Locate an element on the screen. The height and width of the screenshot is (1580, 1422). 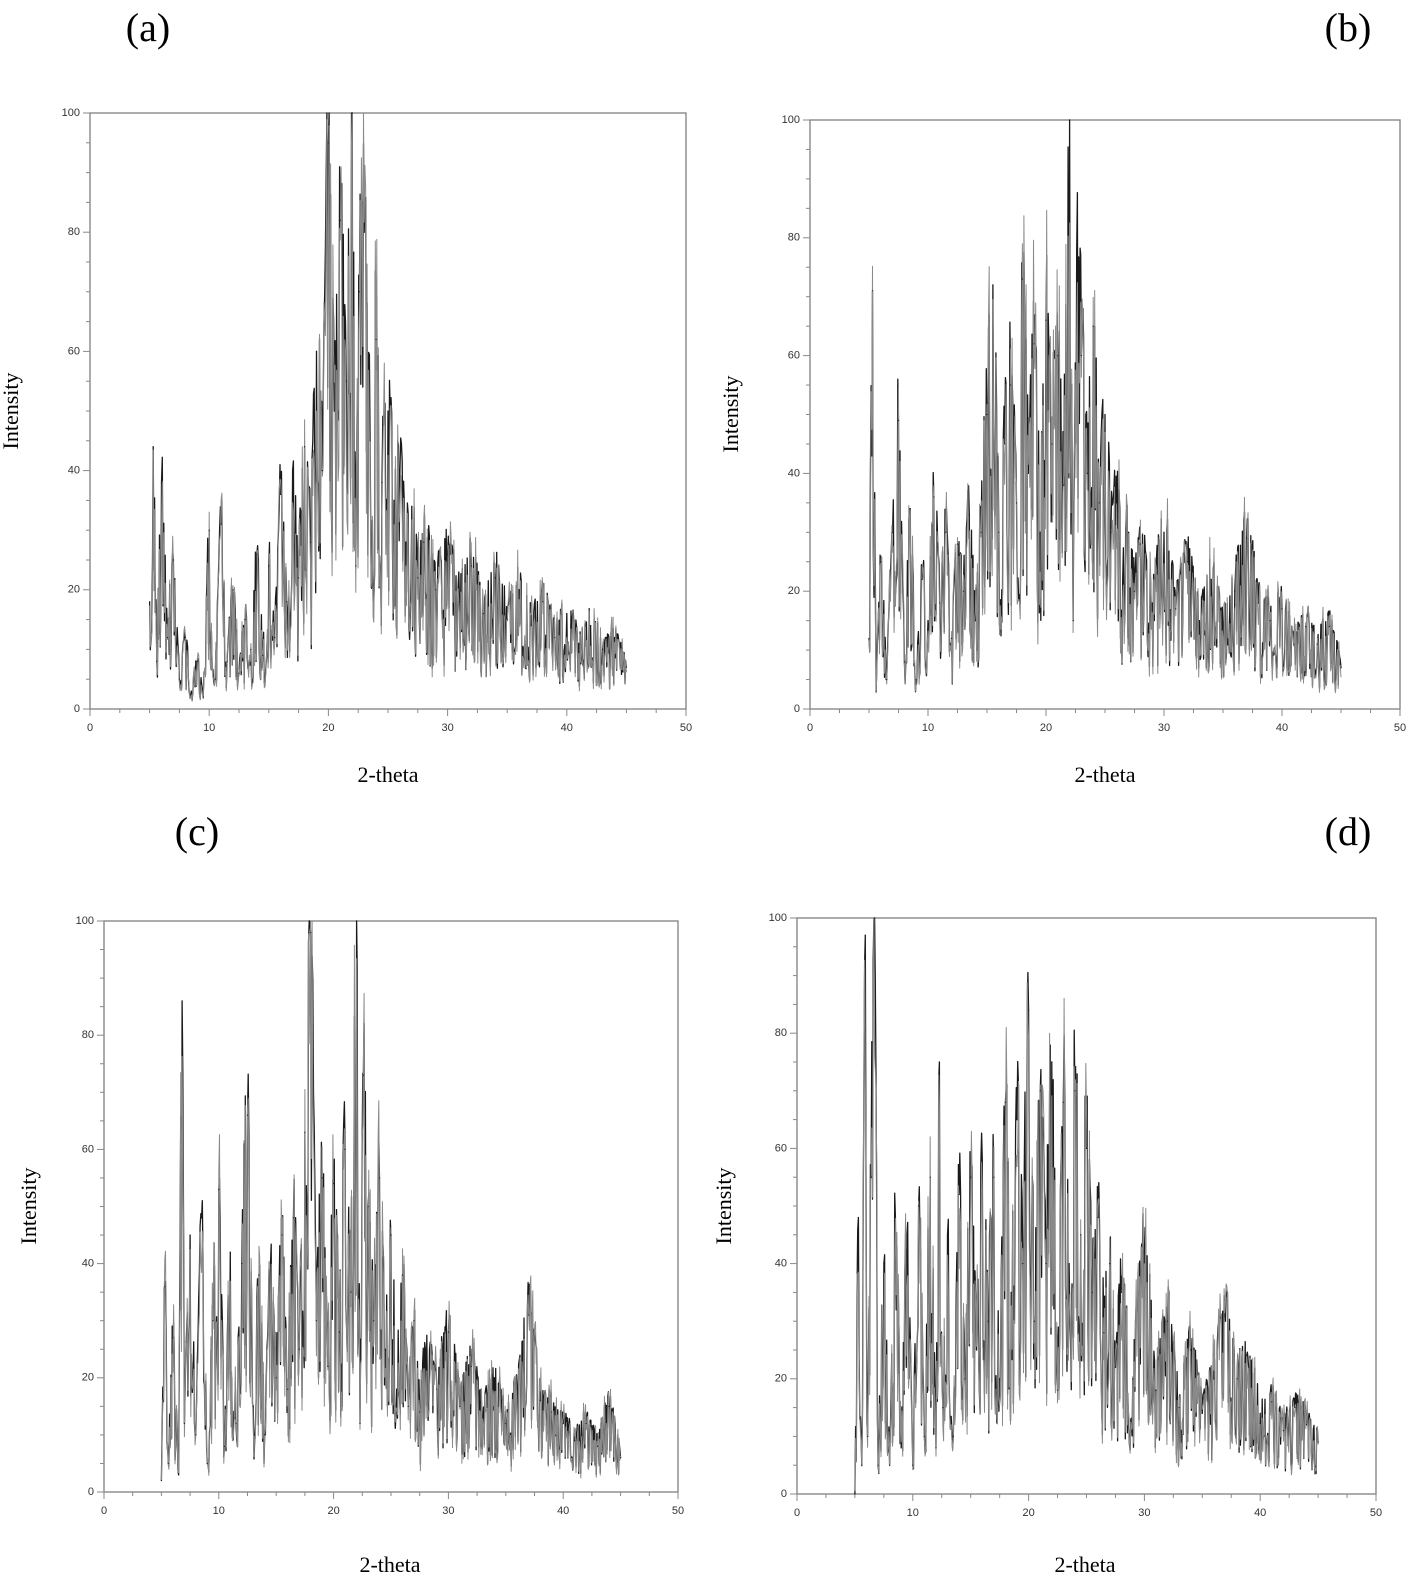
x-tick-label: 20 is located at coordinates (1046, 728).